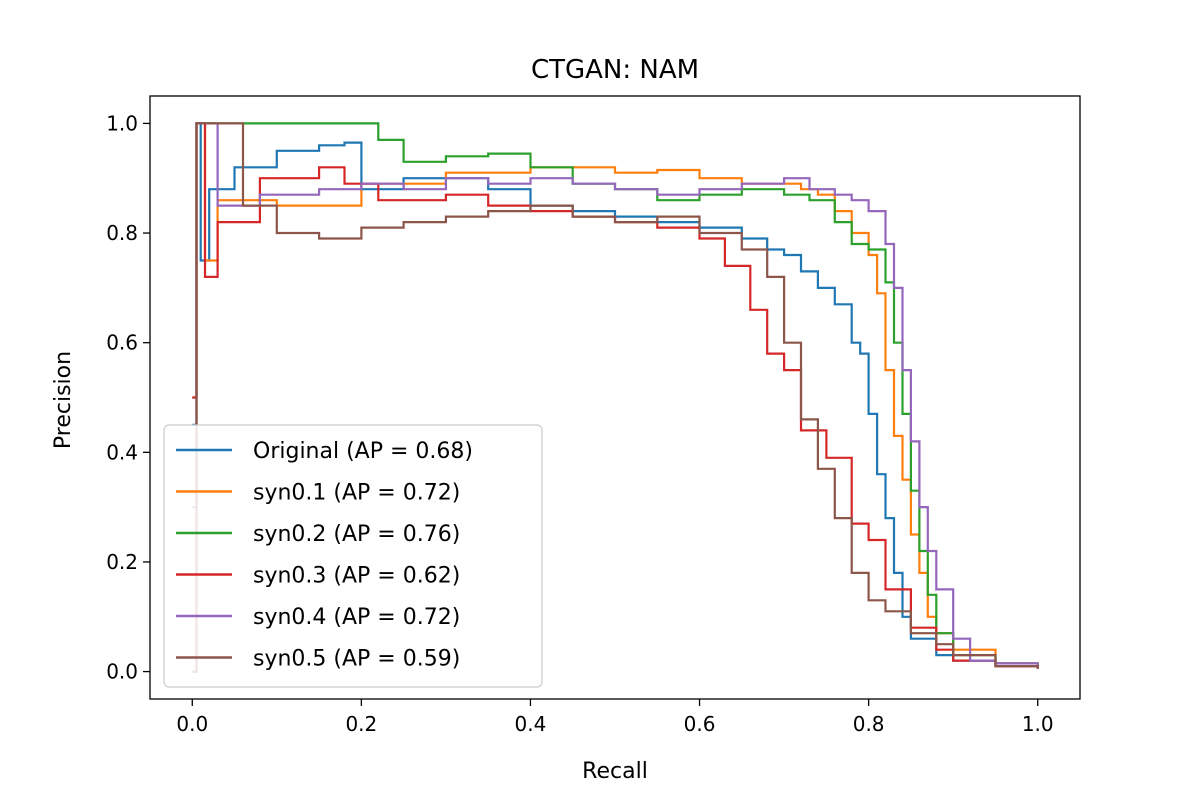 The image size is (1200, 800). What do you see at coordinates (122, 123) in the screenshot?
I see `y-tick-label: 1.0` at bounding box center [122, 123].